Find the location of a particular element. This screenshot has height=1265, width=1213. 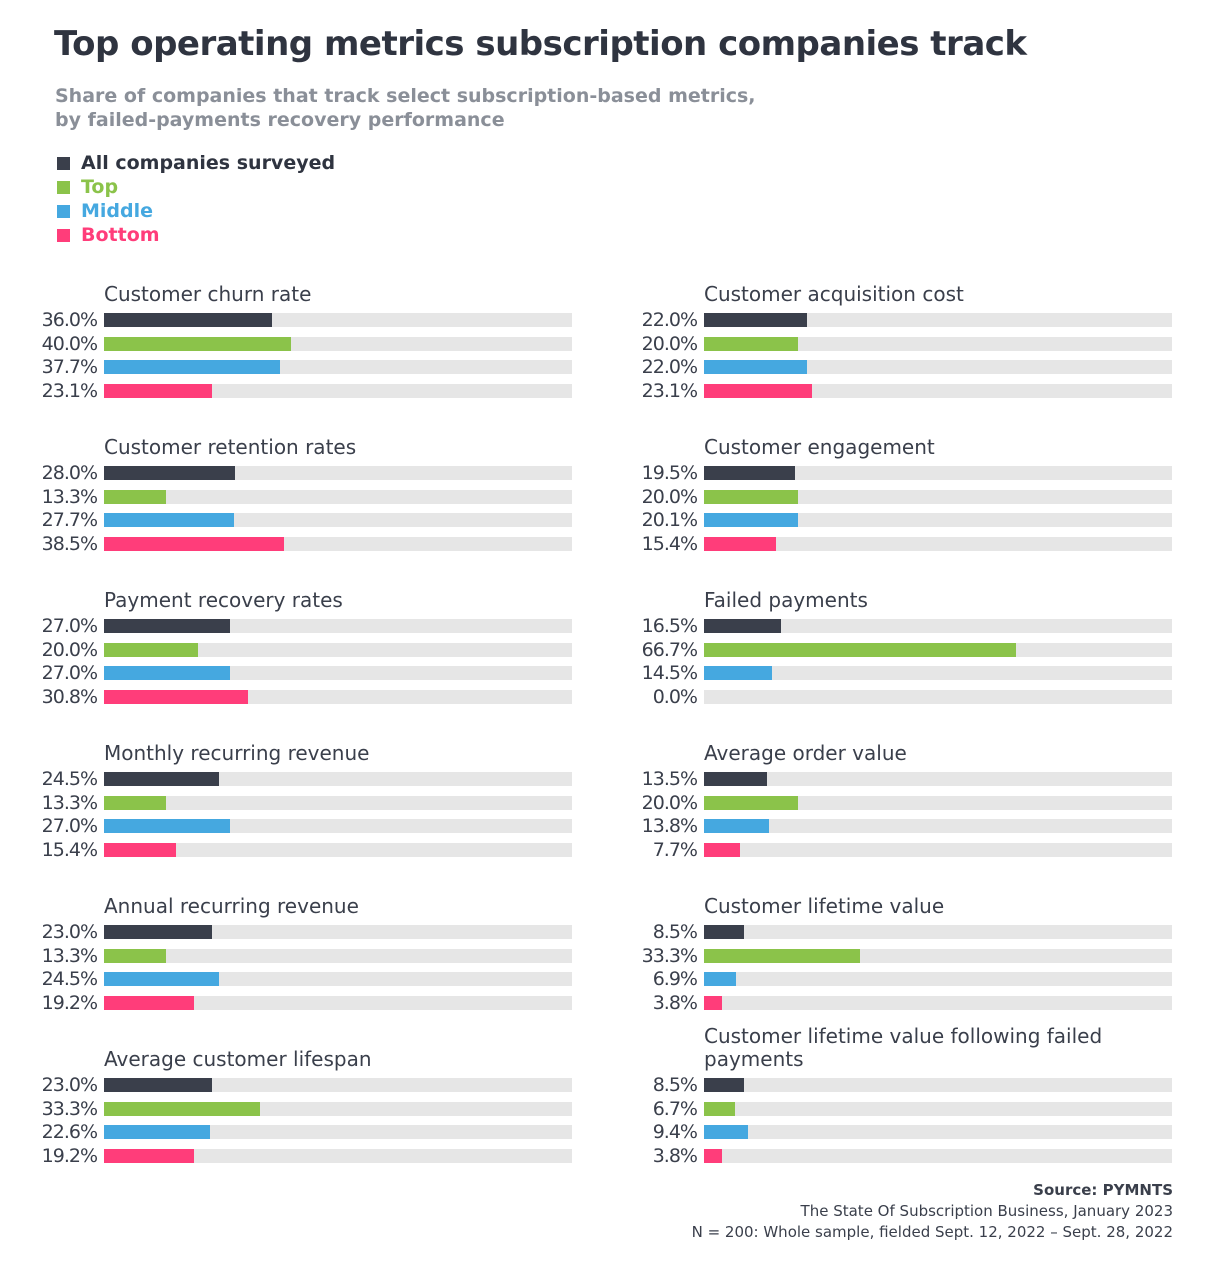

metric-panel: Failed payments 16.5% 66.7% 14.5% 0.0% is located at coordinates (900, 621).